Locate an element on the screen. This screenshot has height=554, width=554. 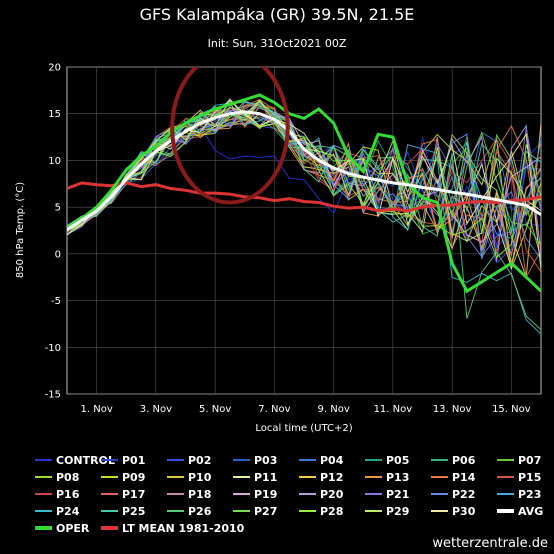
y-tick-label: -10 is located at coordinates (53, 348).